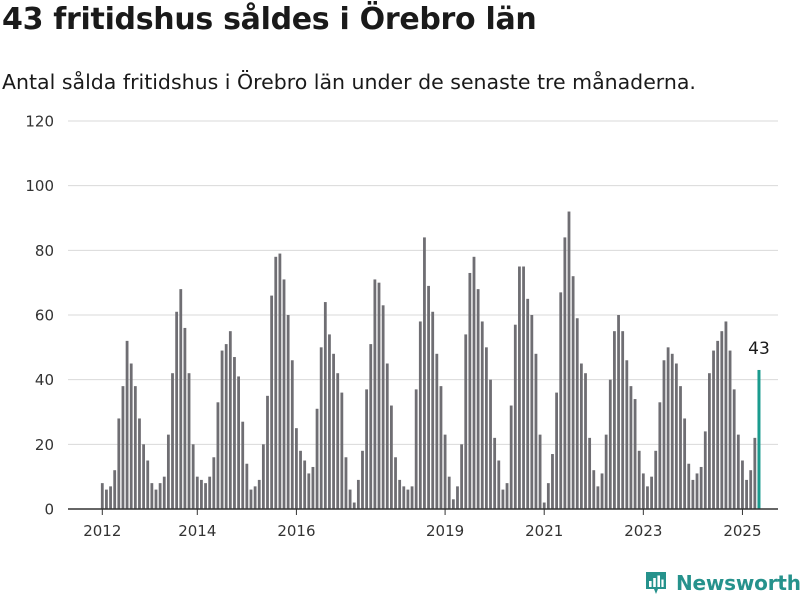 This screenshot has height=600, width=800. I want to click on highlighted-bar, so click(759, 439).